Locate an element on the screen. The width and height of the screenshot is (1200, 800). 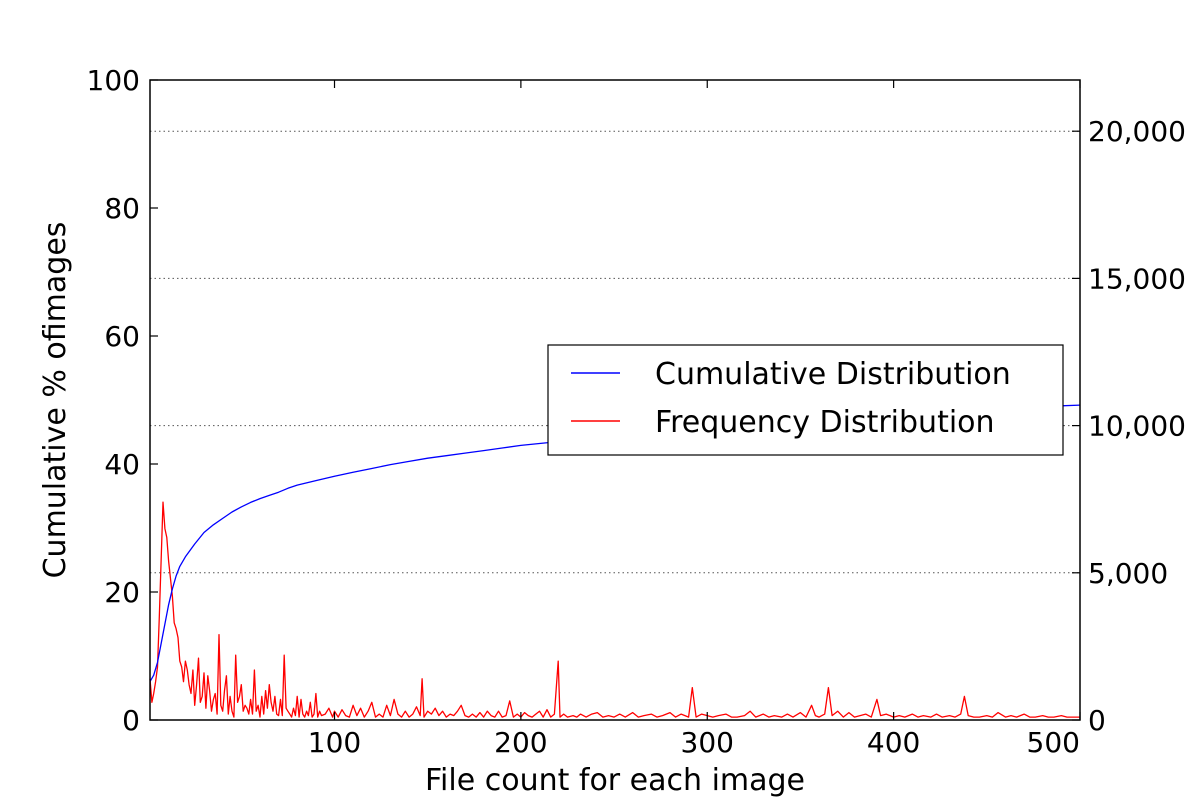
y-tick-label-3: 60 is located at coordinates (122, 336).